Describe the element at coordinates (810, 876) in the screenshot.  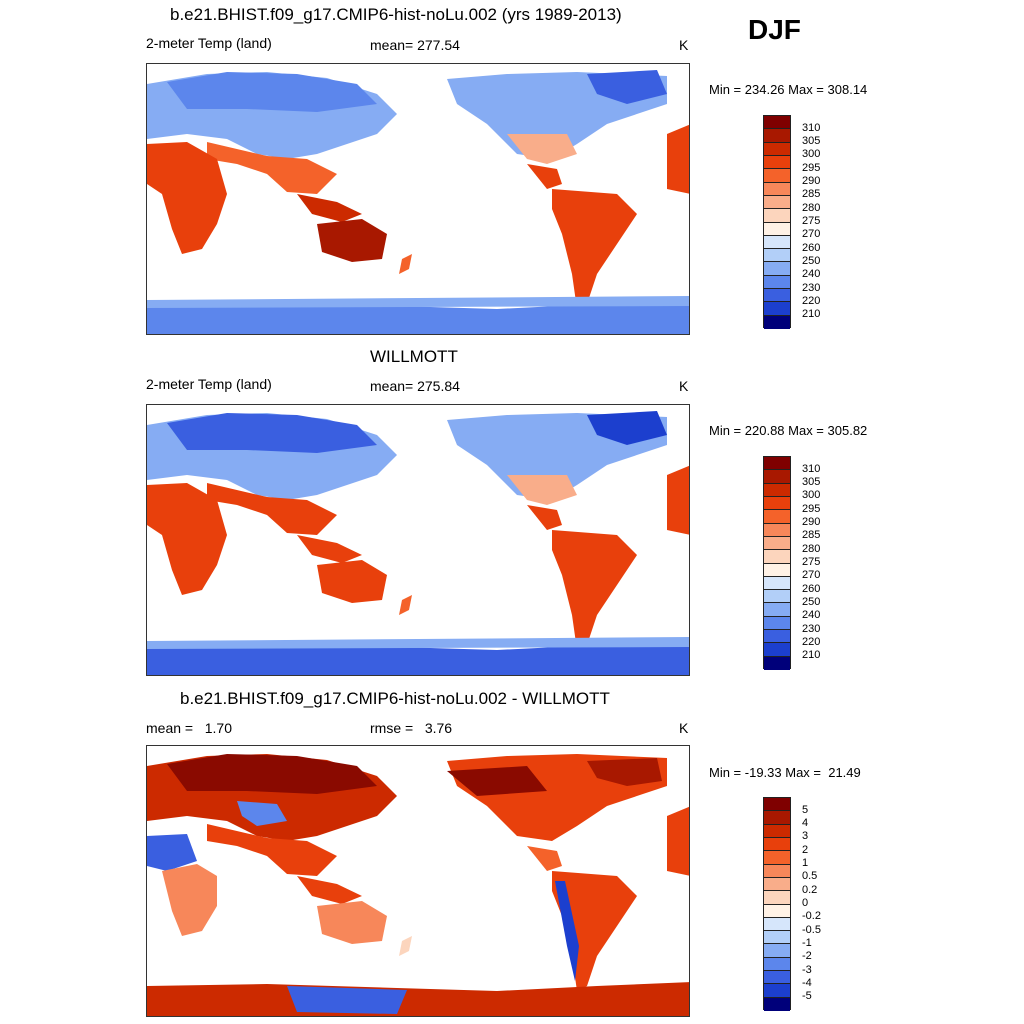
I see `colorbar-tick-label: 0.5` at that location.